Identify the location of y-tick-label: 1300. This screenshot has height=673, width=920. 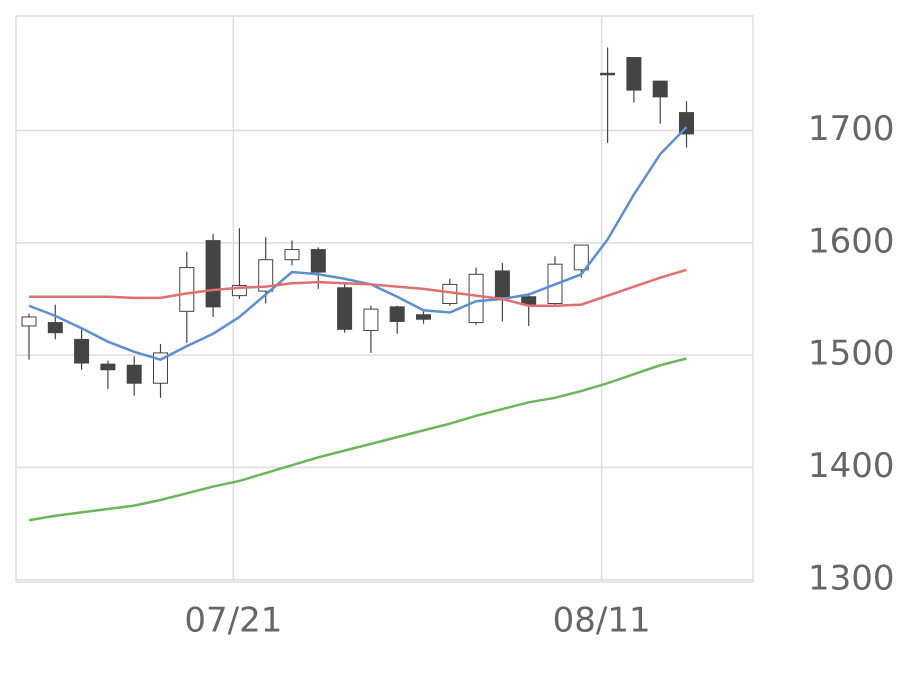
(851, 578).